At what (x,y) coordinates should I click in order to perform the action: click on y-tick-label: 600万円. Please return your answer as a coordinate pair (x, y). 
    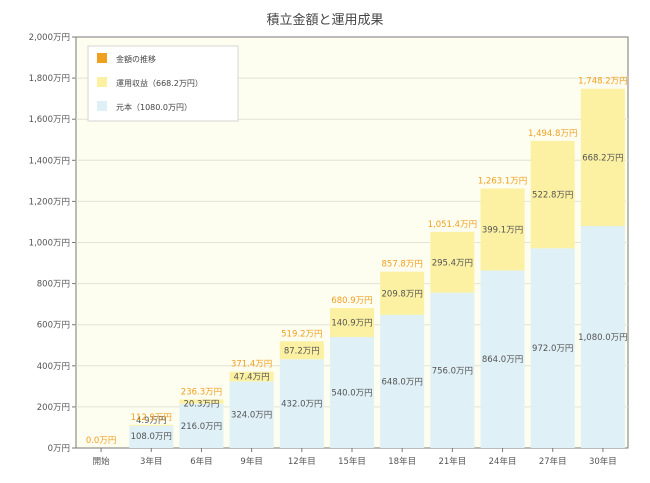
    Looking at the image, I should click on (53, 326).